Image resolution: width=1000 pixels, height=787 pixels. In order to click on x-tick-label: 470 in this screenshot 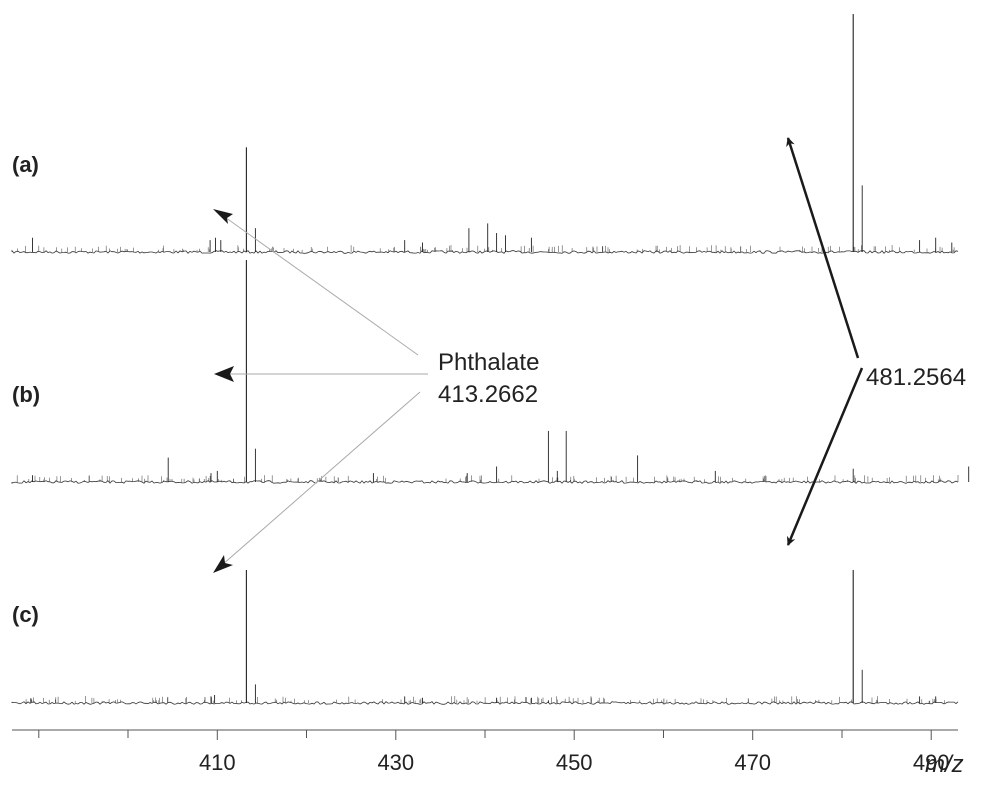, I will do `click(752, 762)`.